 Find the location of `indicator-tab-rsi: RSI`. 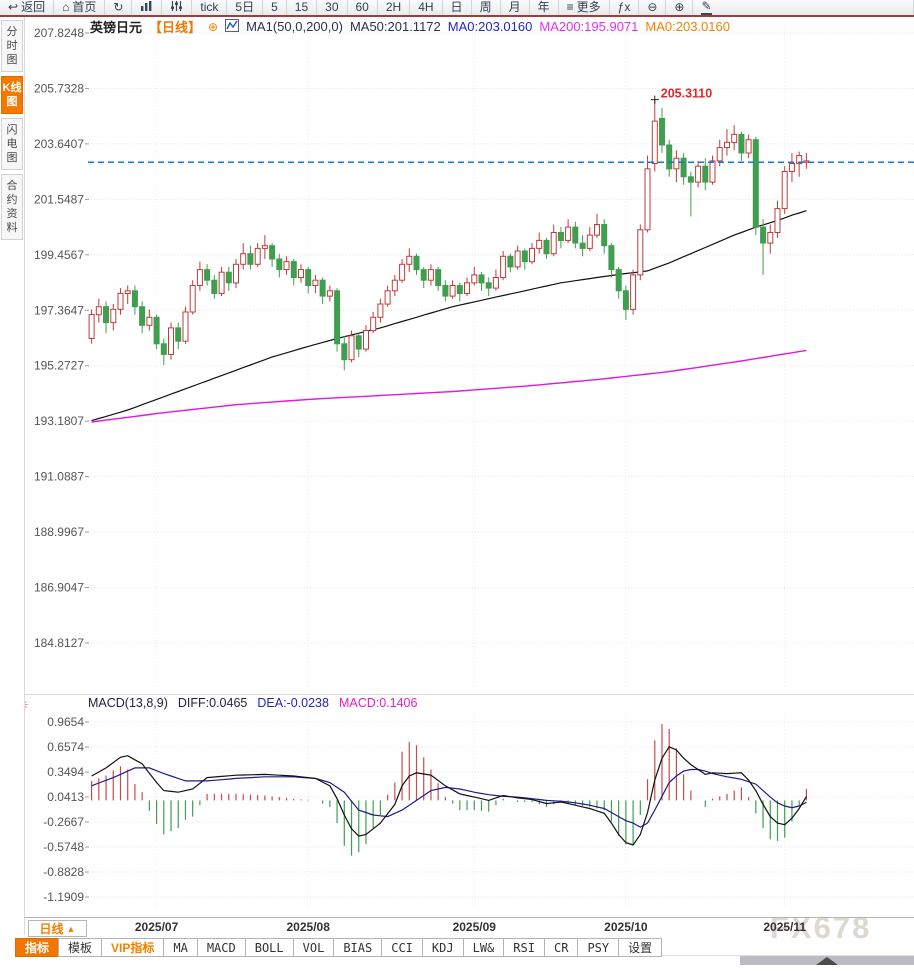

indicator-tab-rsi: RSI is located at coordinates (524, 947).